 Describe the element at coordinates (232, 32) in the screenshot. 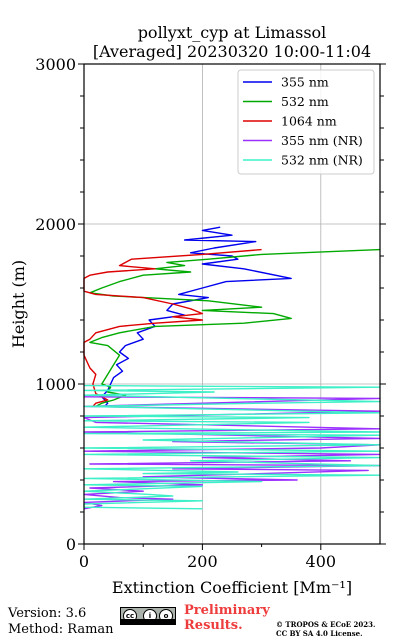

I see `chart-title: pollyxt_cyp at Limassol` at that location.